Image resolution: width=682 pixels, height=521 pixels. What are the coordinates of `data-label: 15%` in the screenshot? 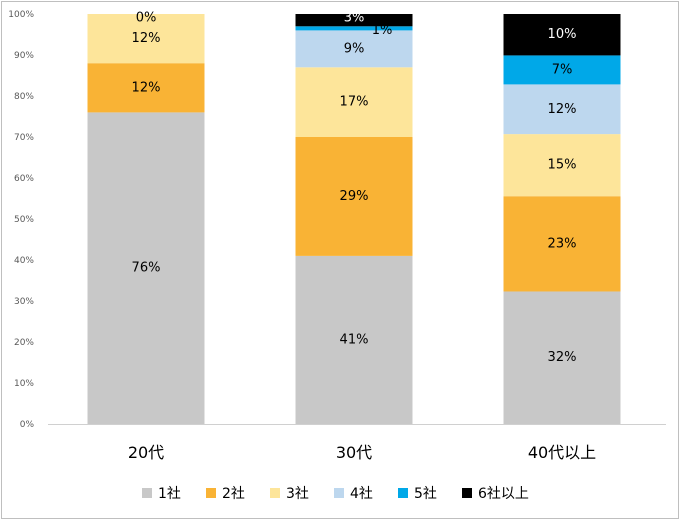 It's located at (562, 165).